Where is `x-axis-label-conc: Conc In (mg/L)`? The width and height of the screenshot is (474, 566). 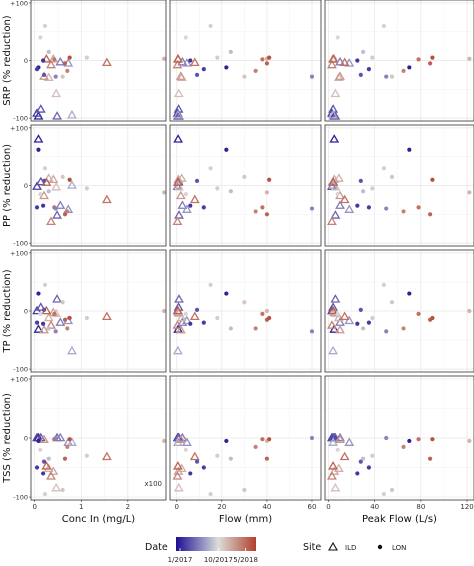 x-axis-label-conc: Conc In (mg/L) is located at coordinates (99, 519).